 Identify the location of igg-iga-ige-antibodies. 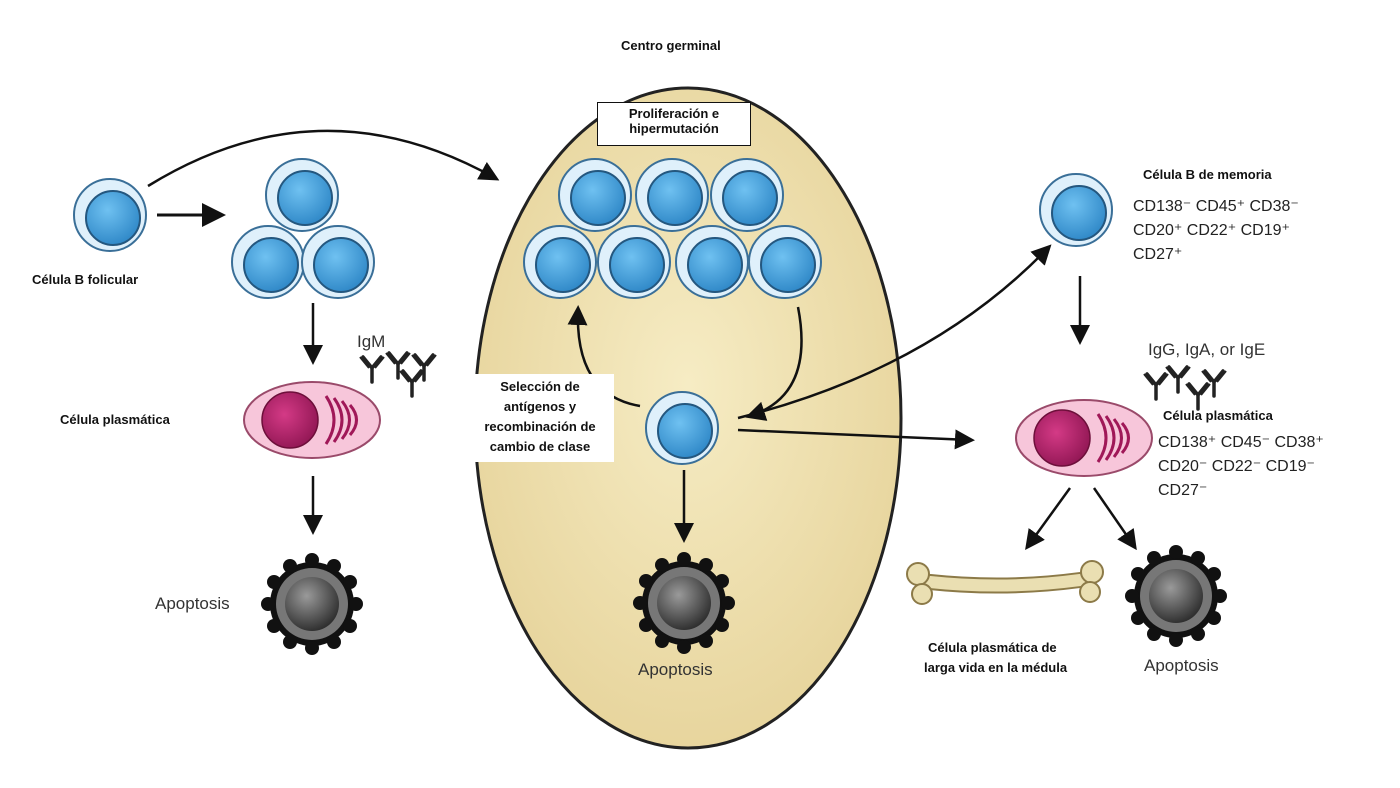
(1185, 388).